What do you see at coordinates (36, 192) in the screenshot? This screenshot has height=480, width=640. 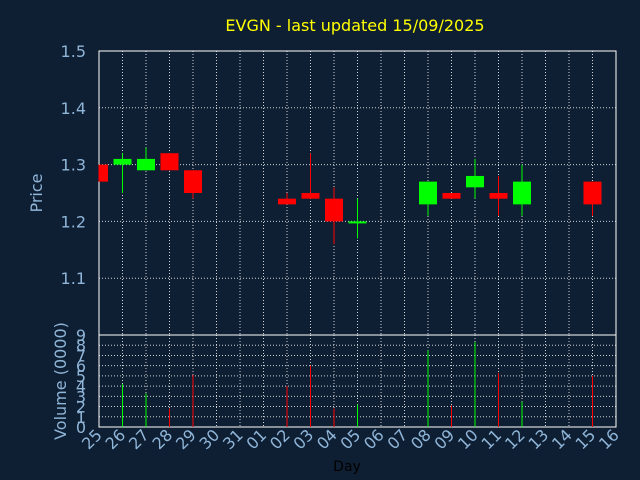 I see `price-axis-label: Price` at bounding box center [36, 192].